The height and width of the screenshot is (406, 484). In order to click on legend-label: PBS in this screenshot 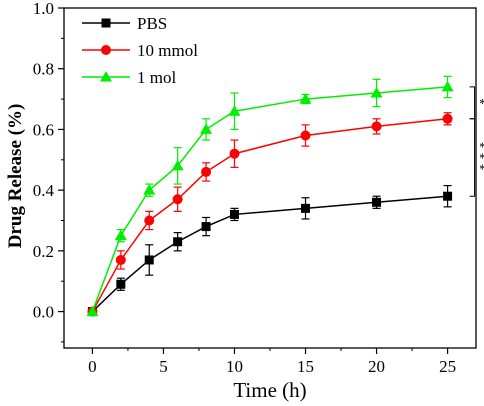, I will do `click(152, 23)`.